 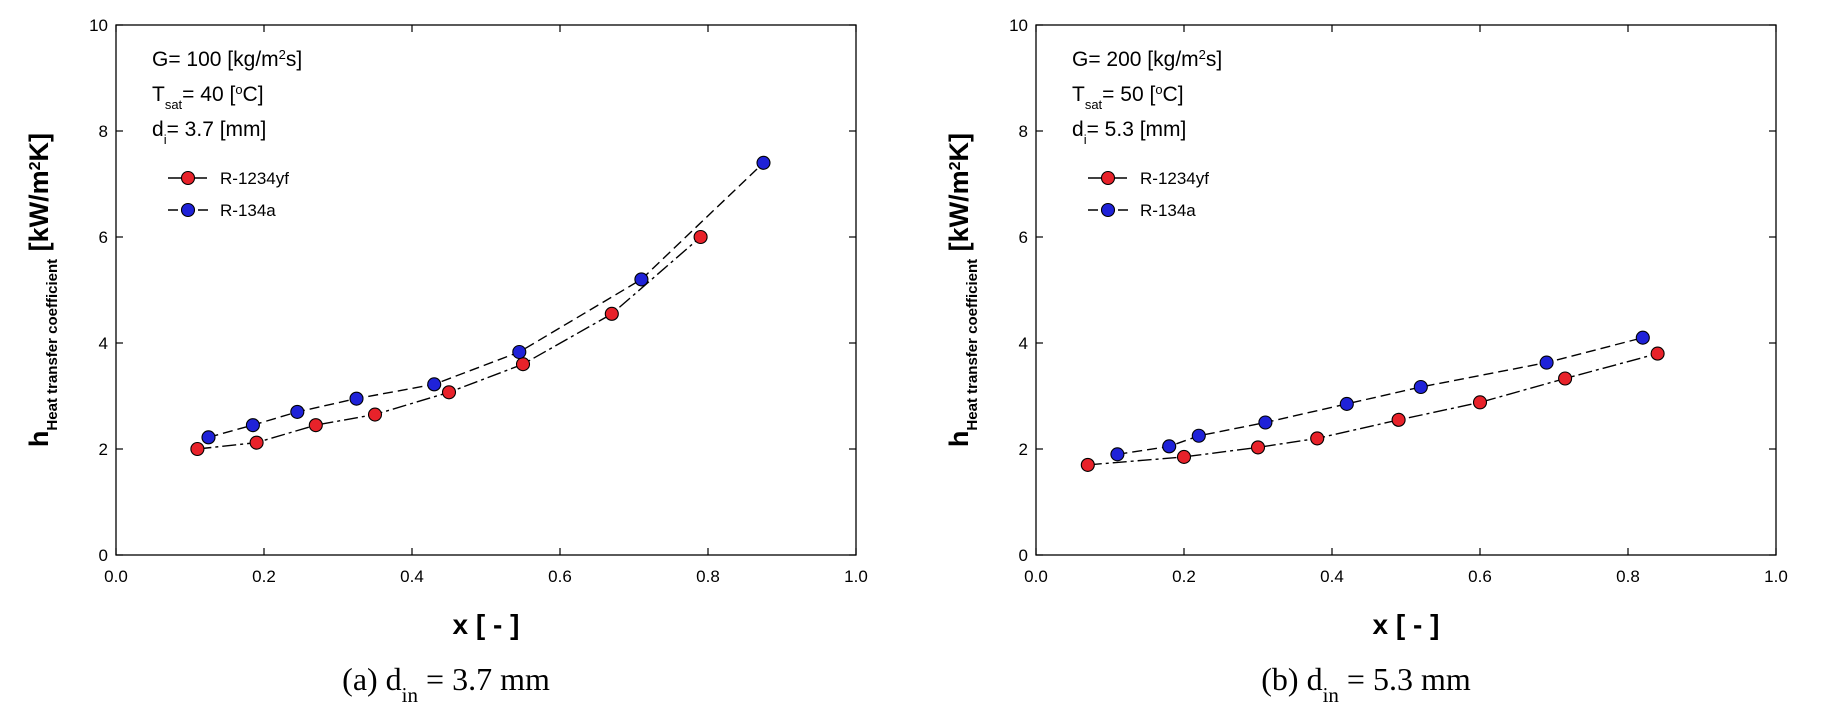 What do you see at coordinates (209, 132) in the screenshot?
I see `condition-annotation: di= 3.7 [mm]` at bounding box center [209, 132].